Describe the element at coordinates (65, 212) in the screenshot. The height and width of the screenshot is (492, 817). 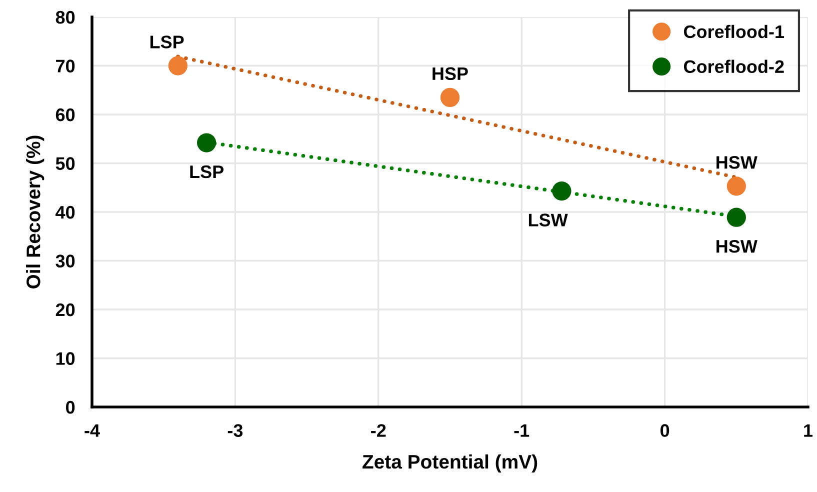
I see `y-tick-label: 40` at that location.